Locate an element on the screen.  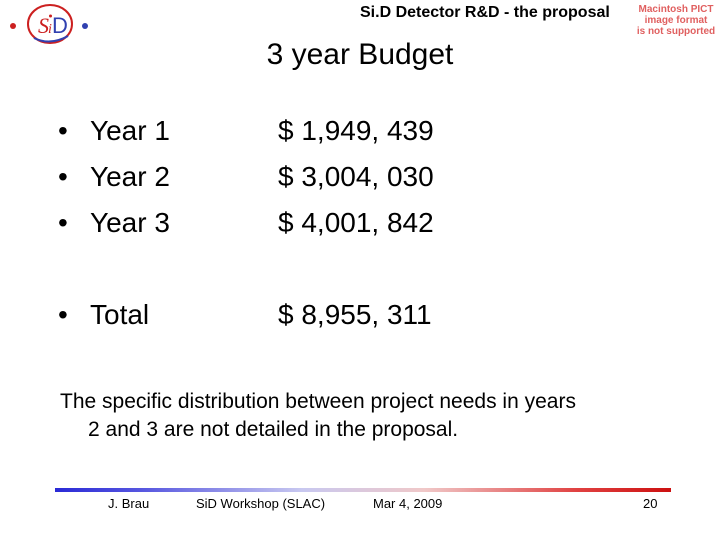
footer-event: SiD Workshop (SLAC) is located at coordinates (261, 503).